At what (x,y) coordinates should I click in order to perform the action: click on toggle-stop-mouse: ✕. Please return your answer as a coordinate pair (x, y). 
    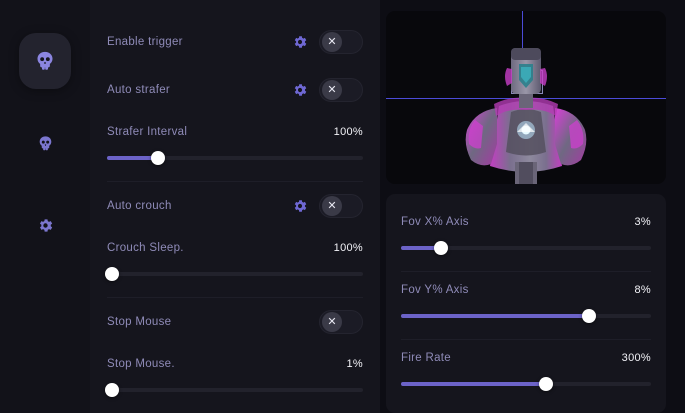
    Looking at the image, I should click on (341, 322).